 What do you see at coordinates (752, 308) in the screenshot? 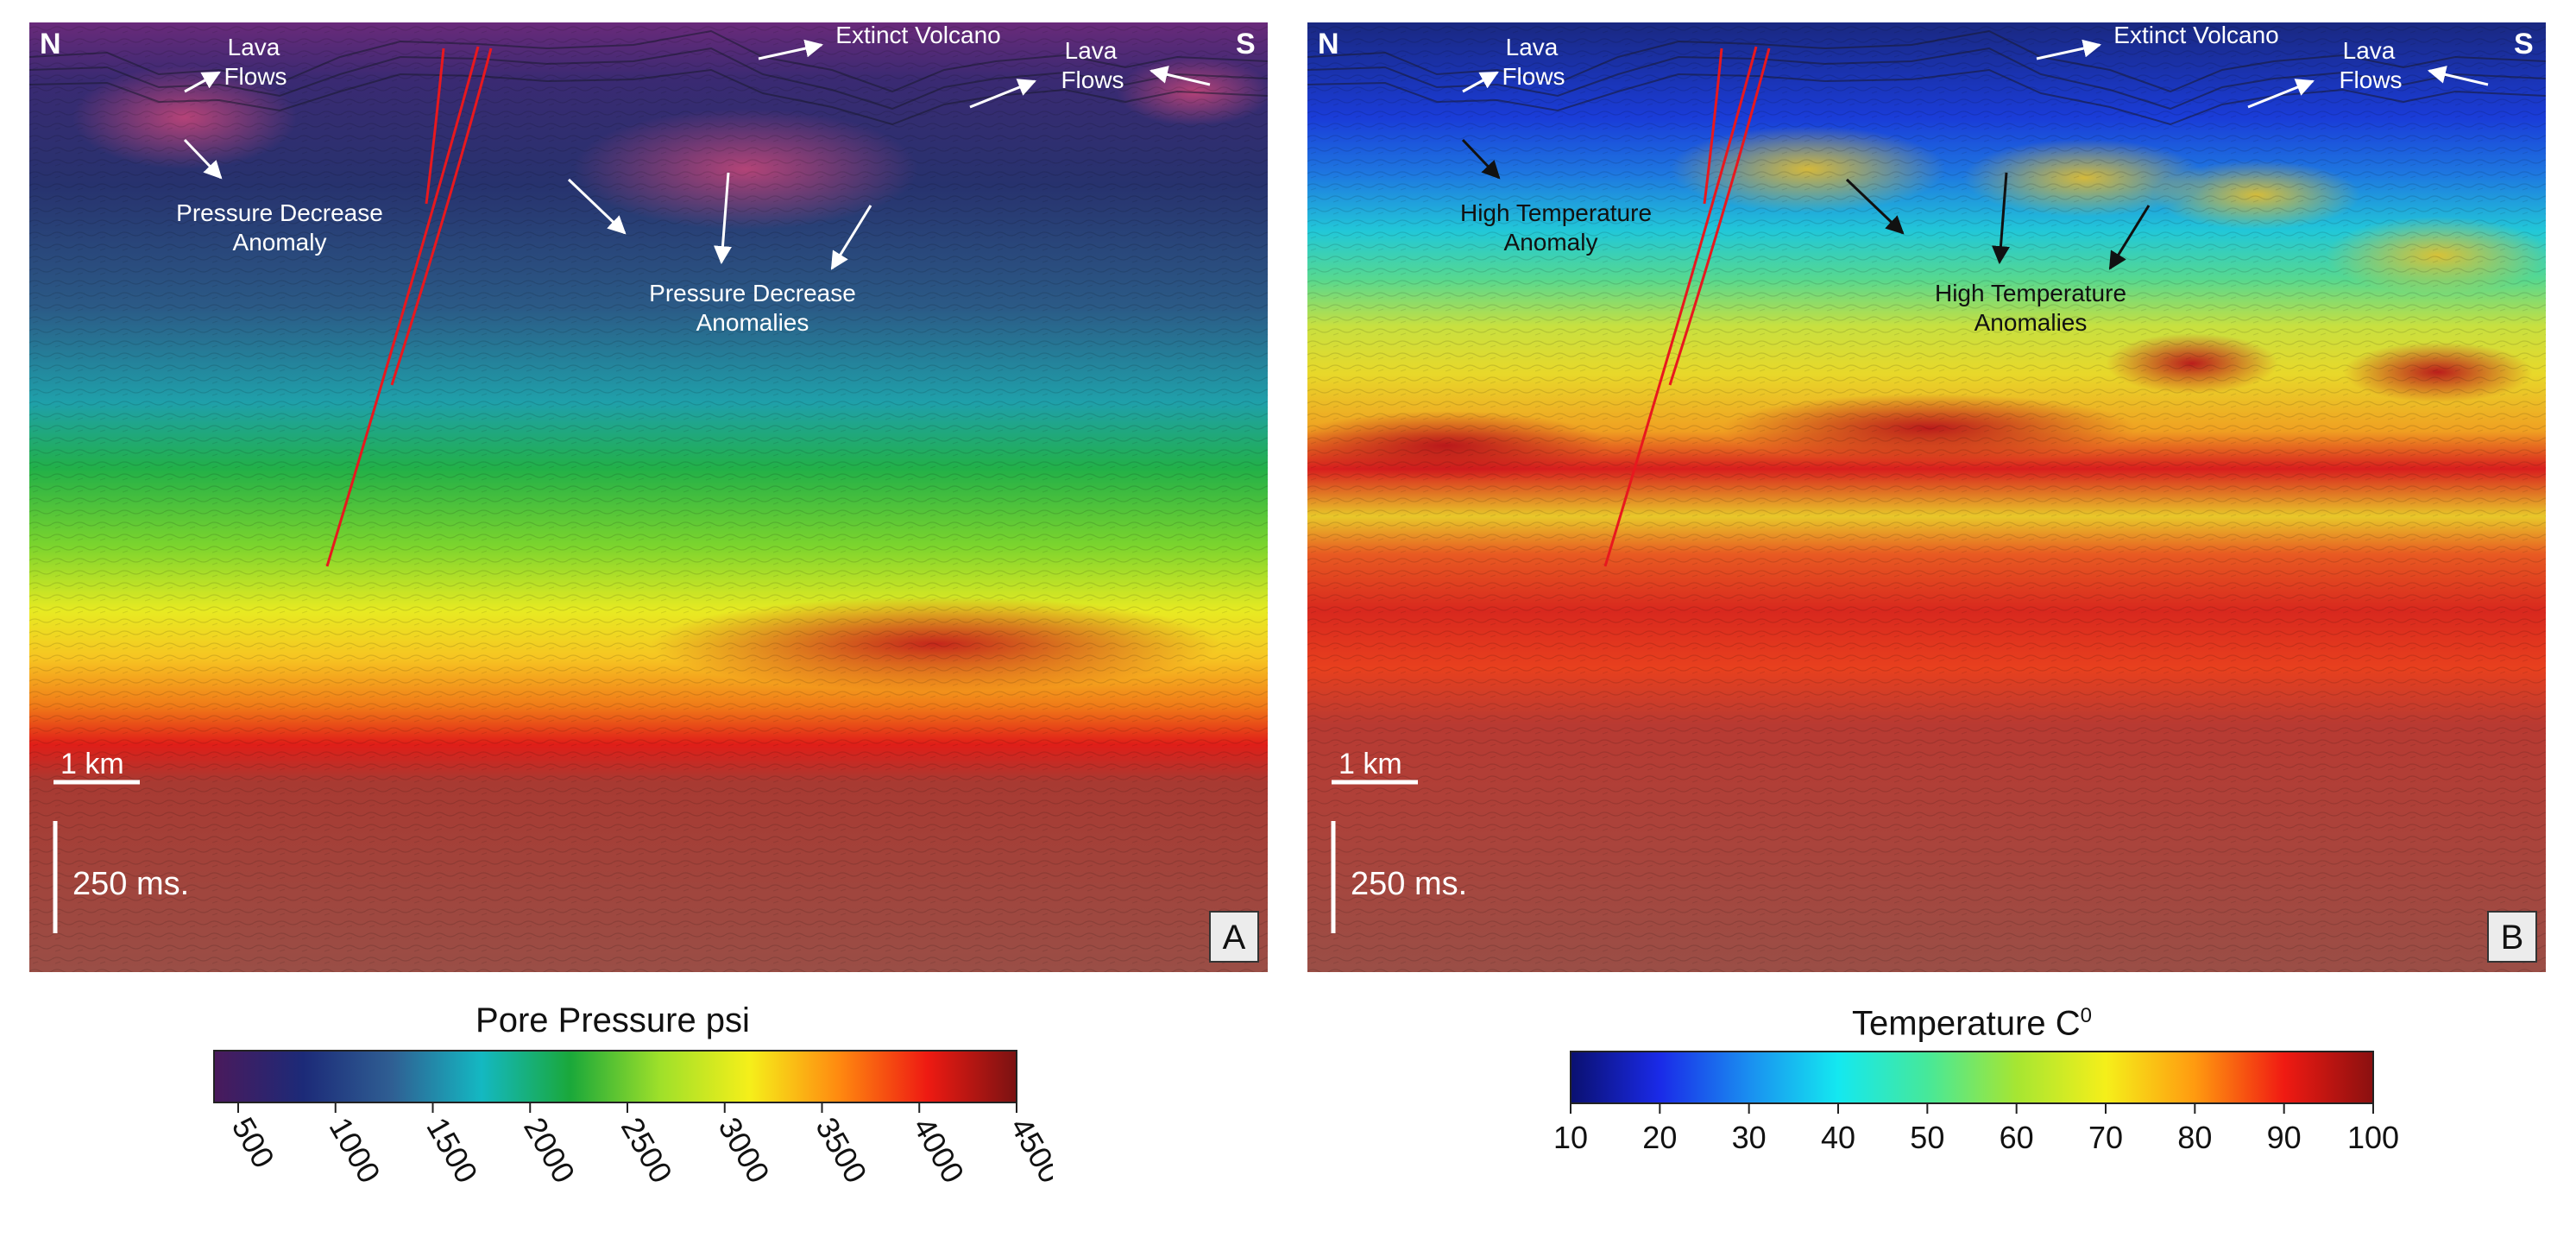
I see `anomaly-label-multi: Pressure Decrease Anomalies` at bounding box center [752, 308].